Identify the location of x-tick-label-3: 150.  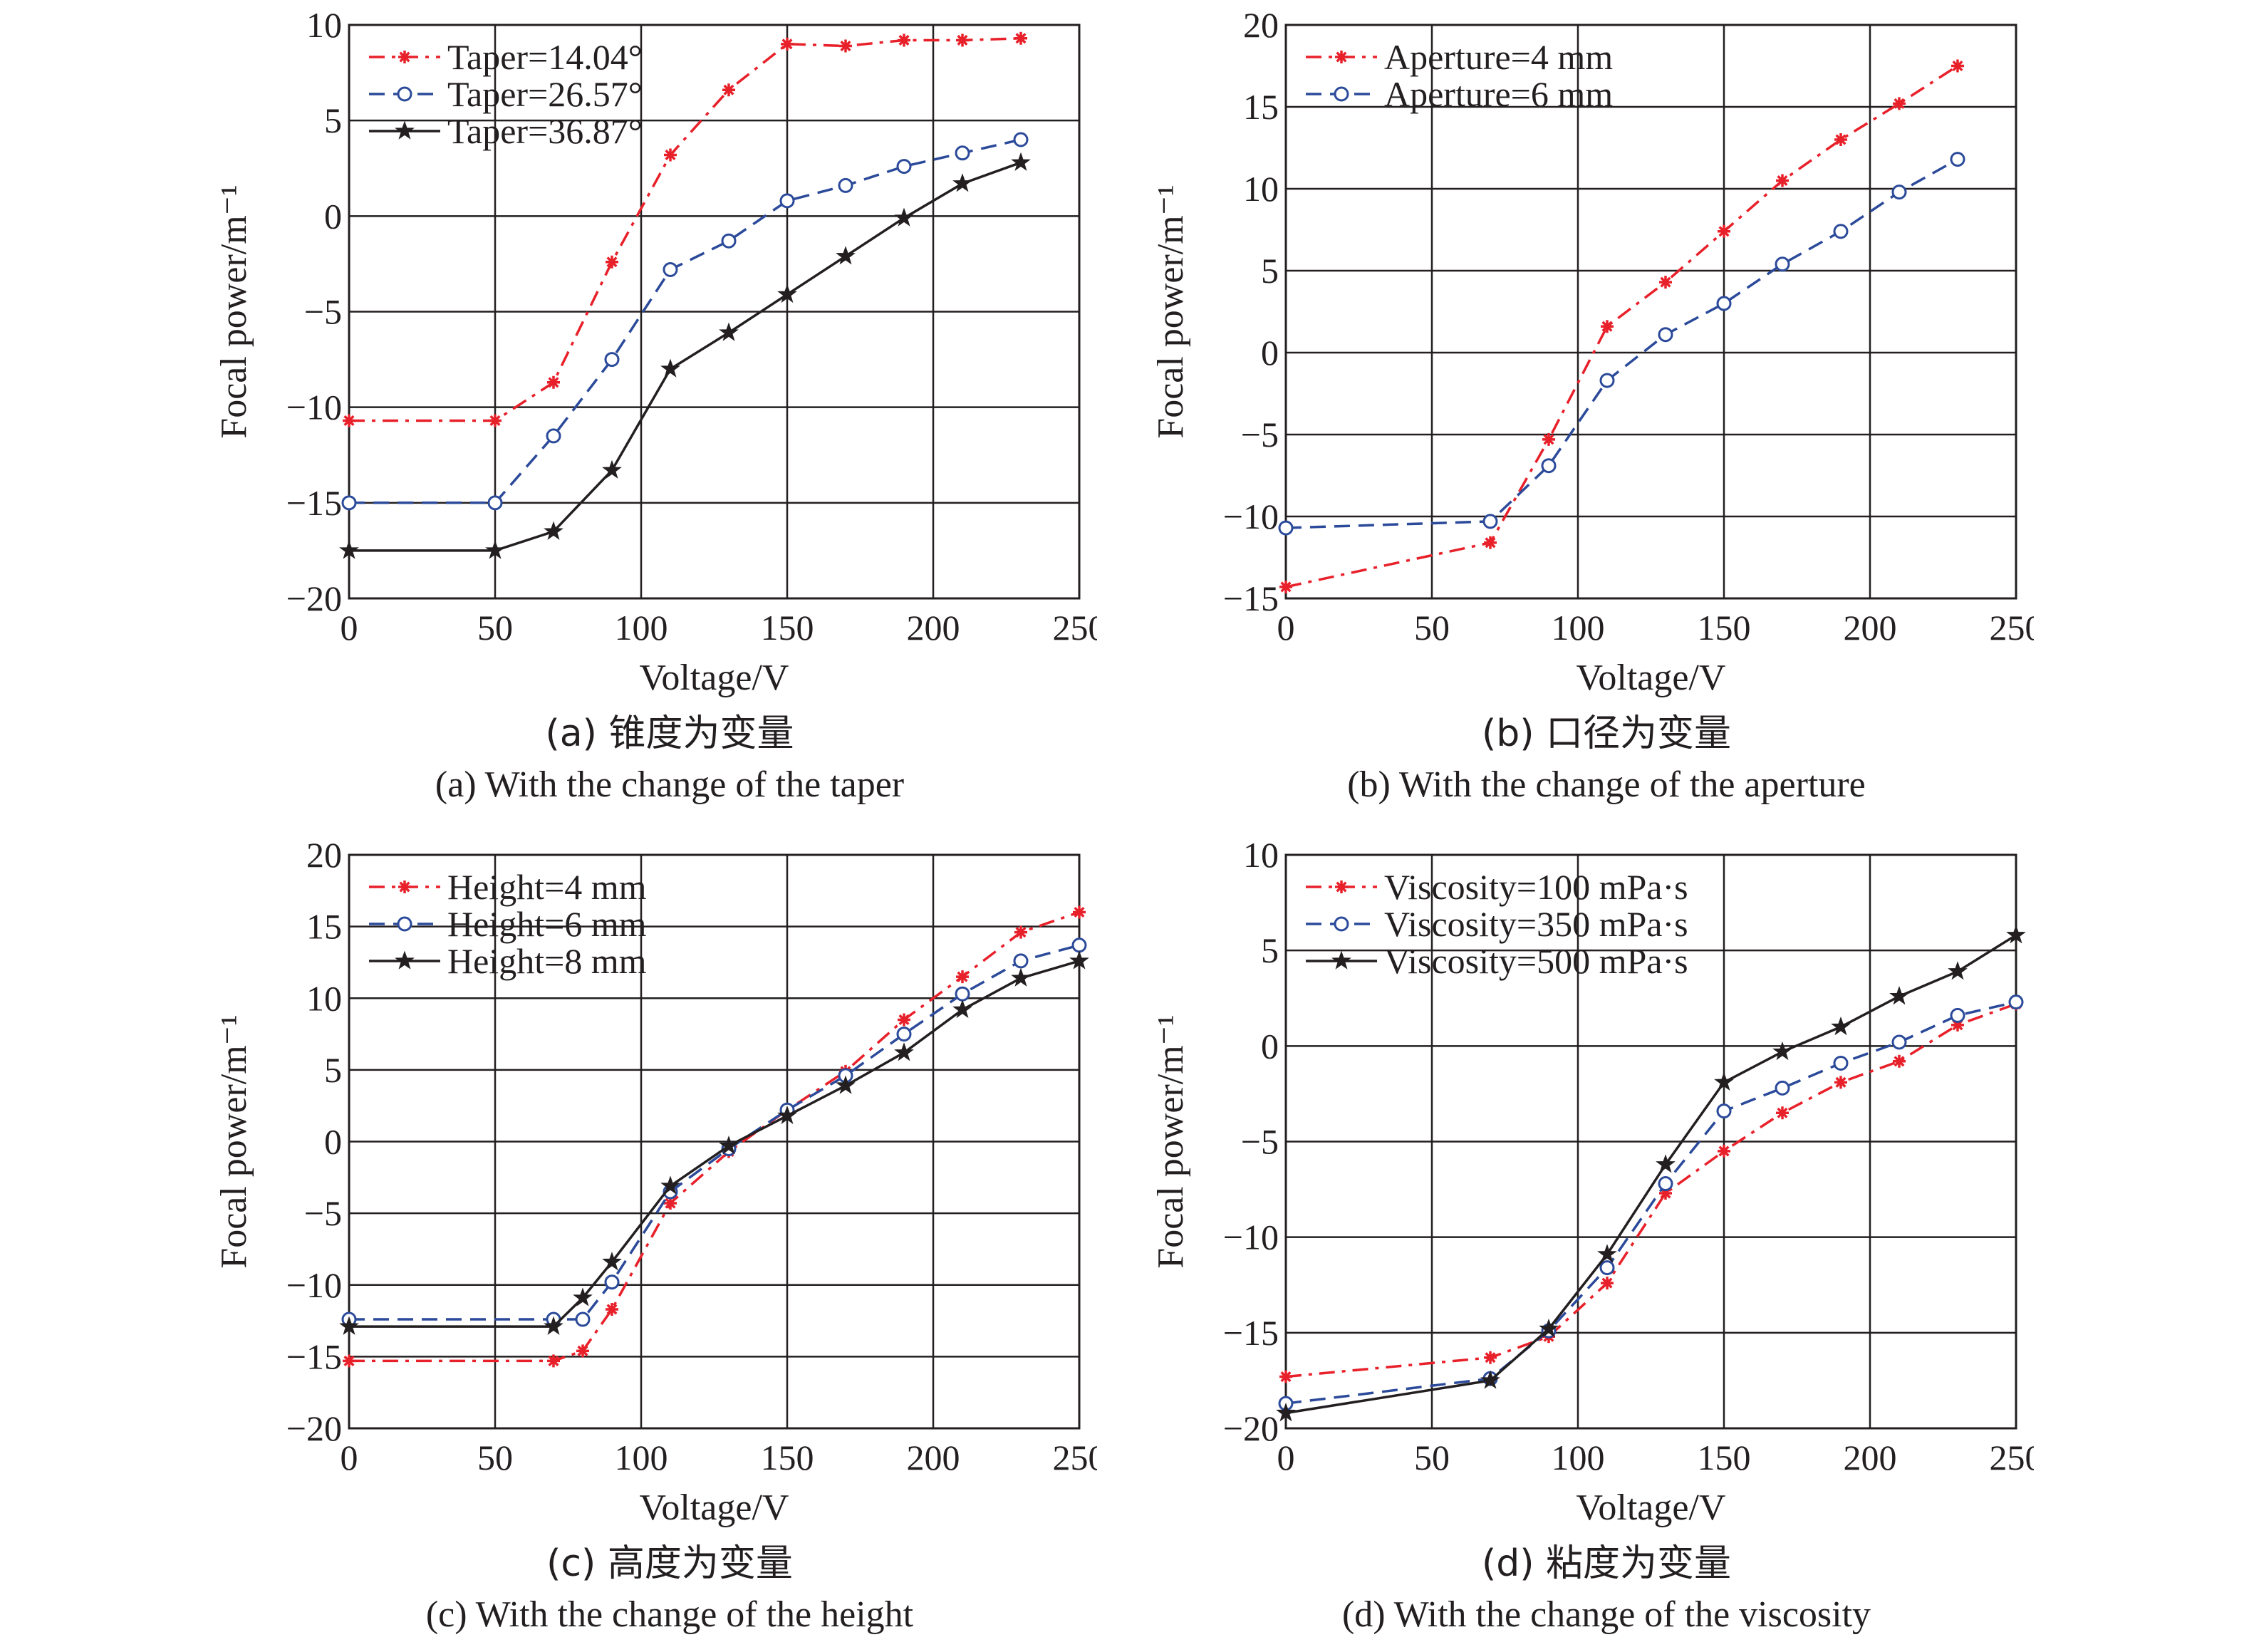
(1724, 628).